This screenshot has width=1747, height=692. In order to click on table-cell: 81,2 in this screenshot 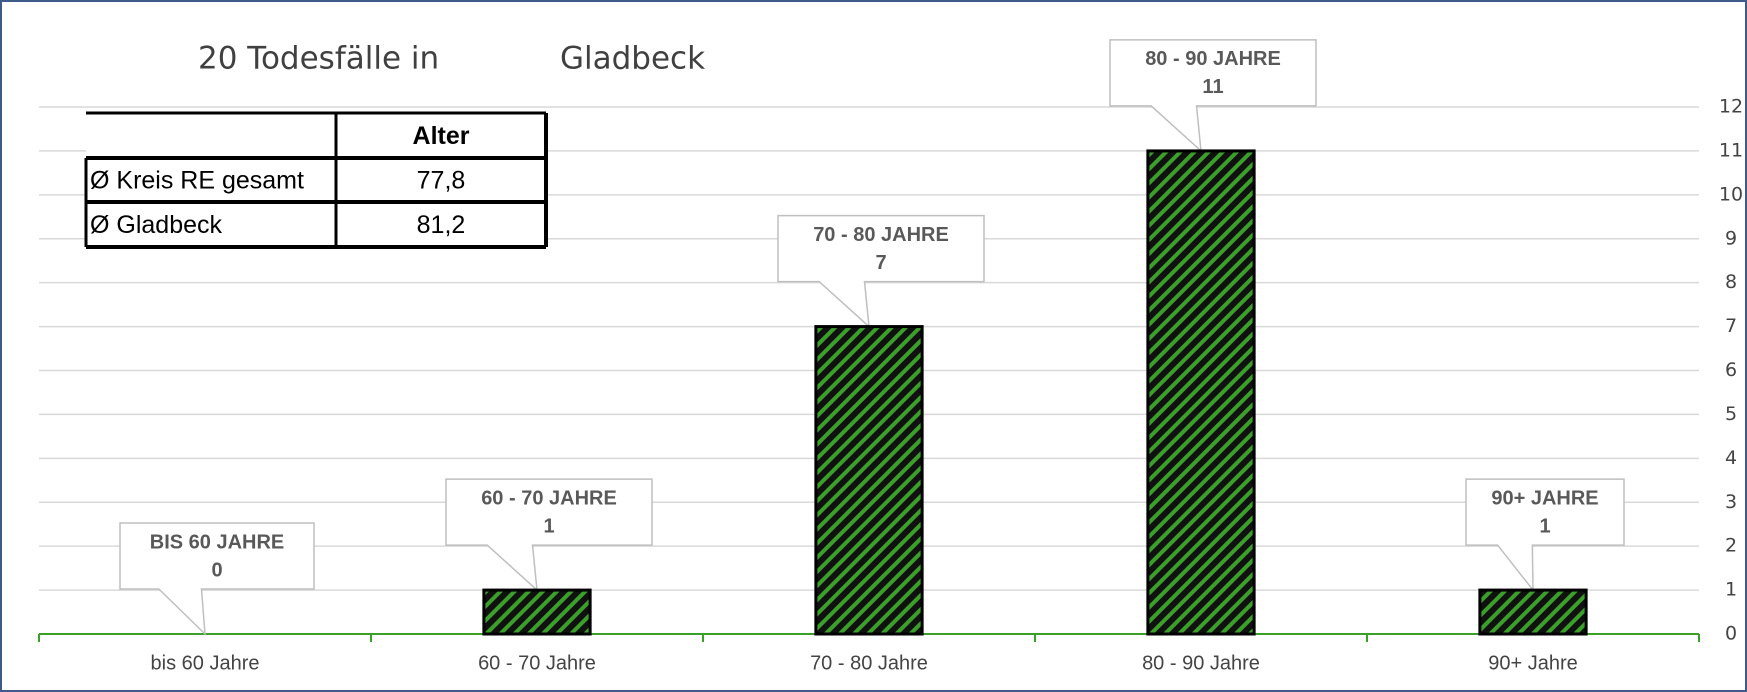, I will do `click(441, 225)`.